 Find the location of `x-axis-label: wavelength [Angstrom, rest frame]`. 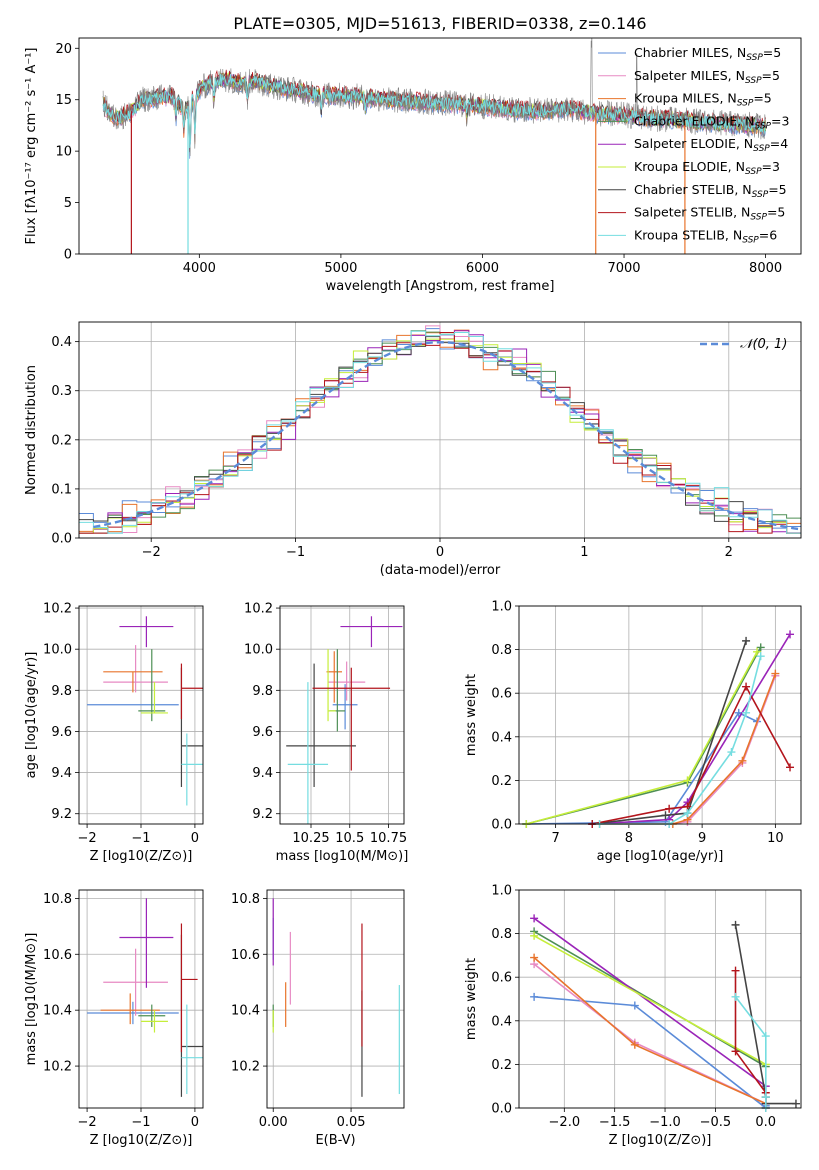

x-axis-label: wavelength [Angstrom, rest frame] is located at coordinates (440, 286).